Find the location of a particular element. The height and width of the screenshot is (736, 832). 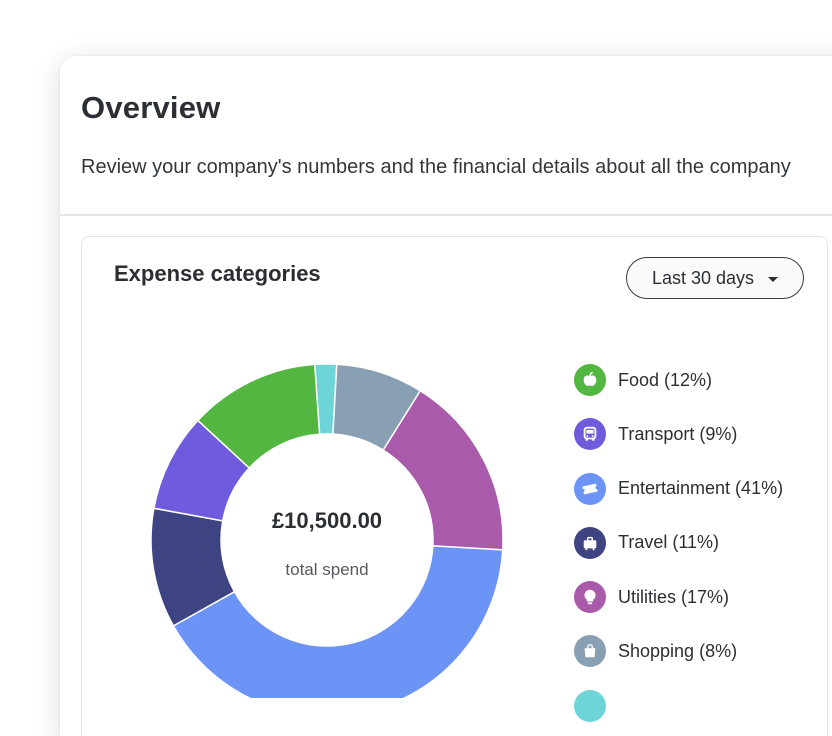

page-title: Overview is located at coordinates (151, 107).